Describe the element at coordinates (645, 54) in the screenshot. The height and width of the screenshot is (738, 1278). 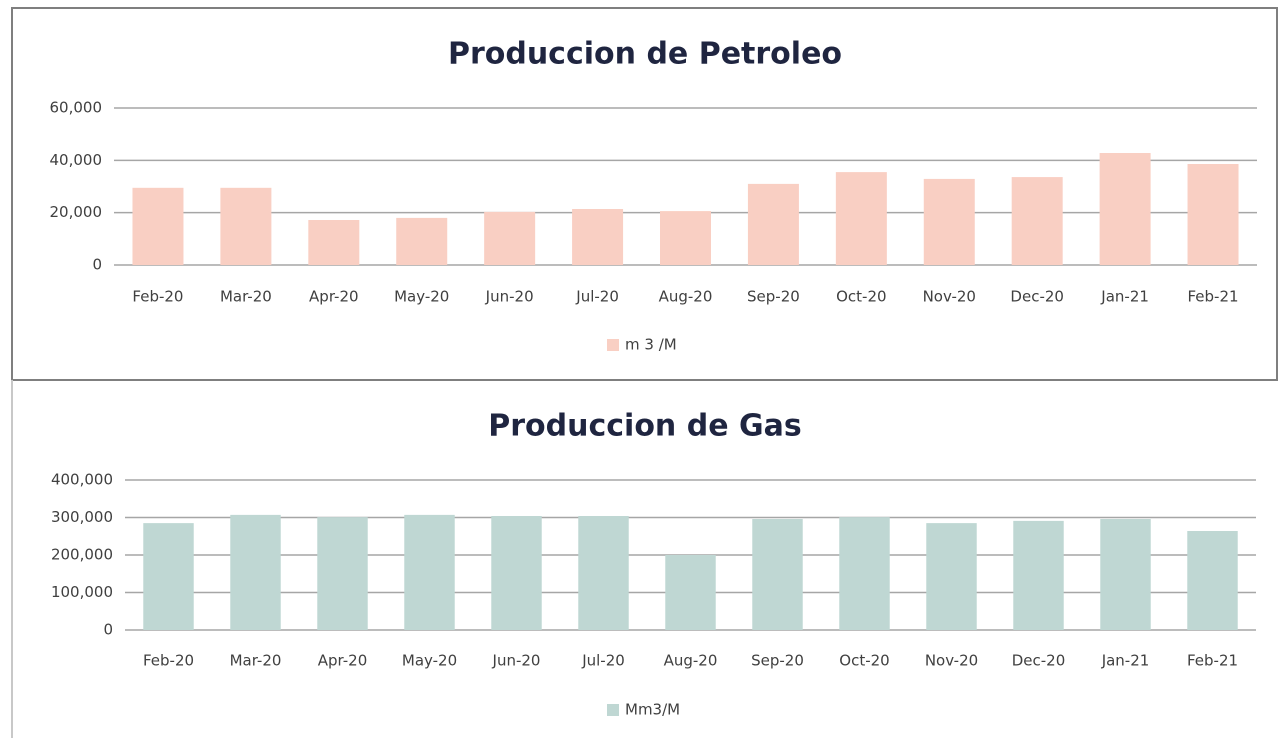
I see `chart-title: Produccion de Petroleo` at that location.